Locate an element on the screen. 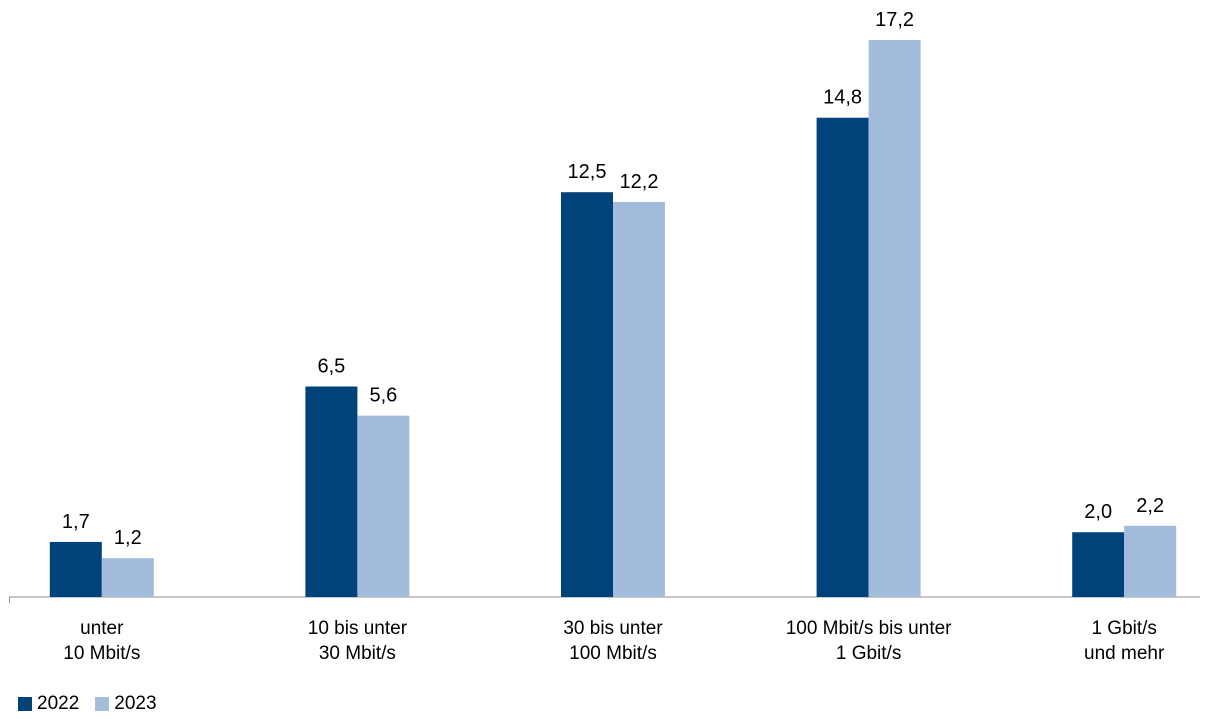  legend-item-2022: 2022 is located at coordinates (48, 704).